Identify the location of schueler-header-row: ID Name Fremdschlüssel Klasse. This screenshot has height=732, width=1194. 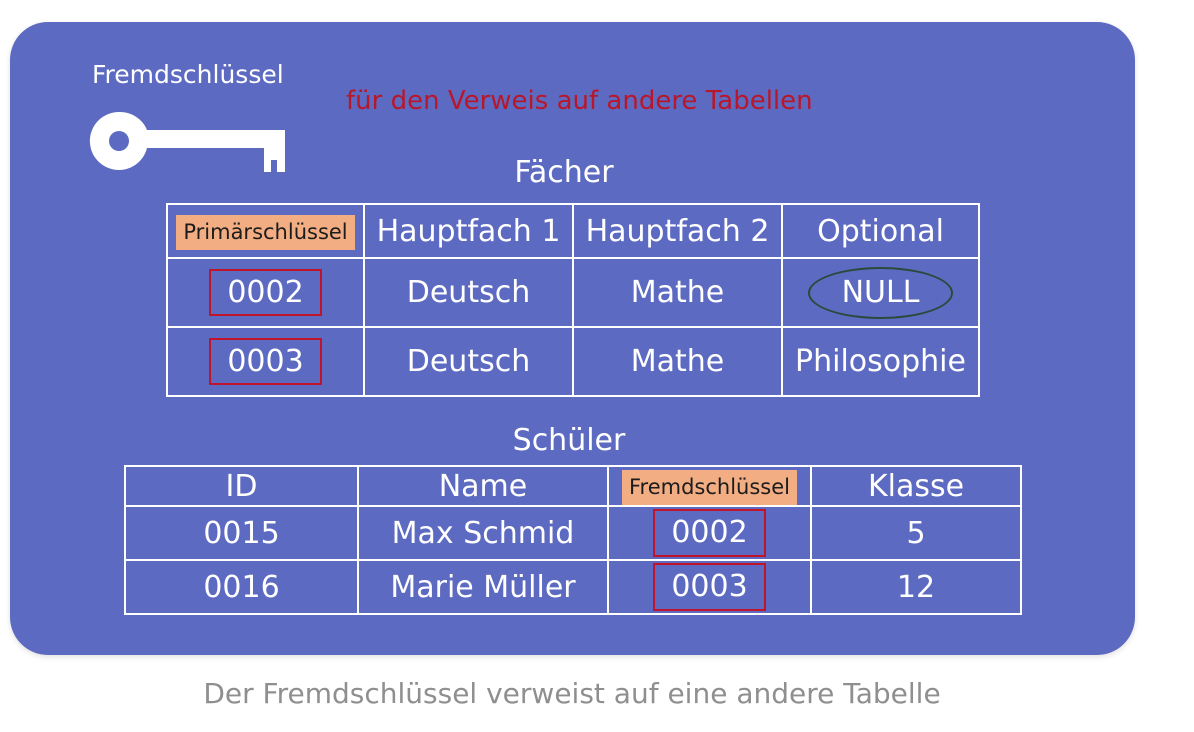
(573, 486).